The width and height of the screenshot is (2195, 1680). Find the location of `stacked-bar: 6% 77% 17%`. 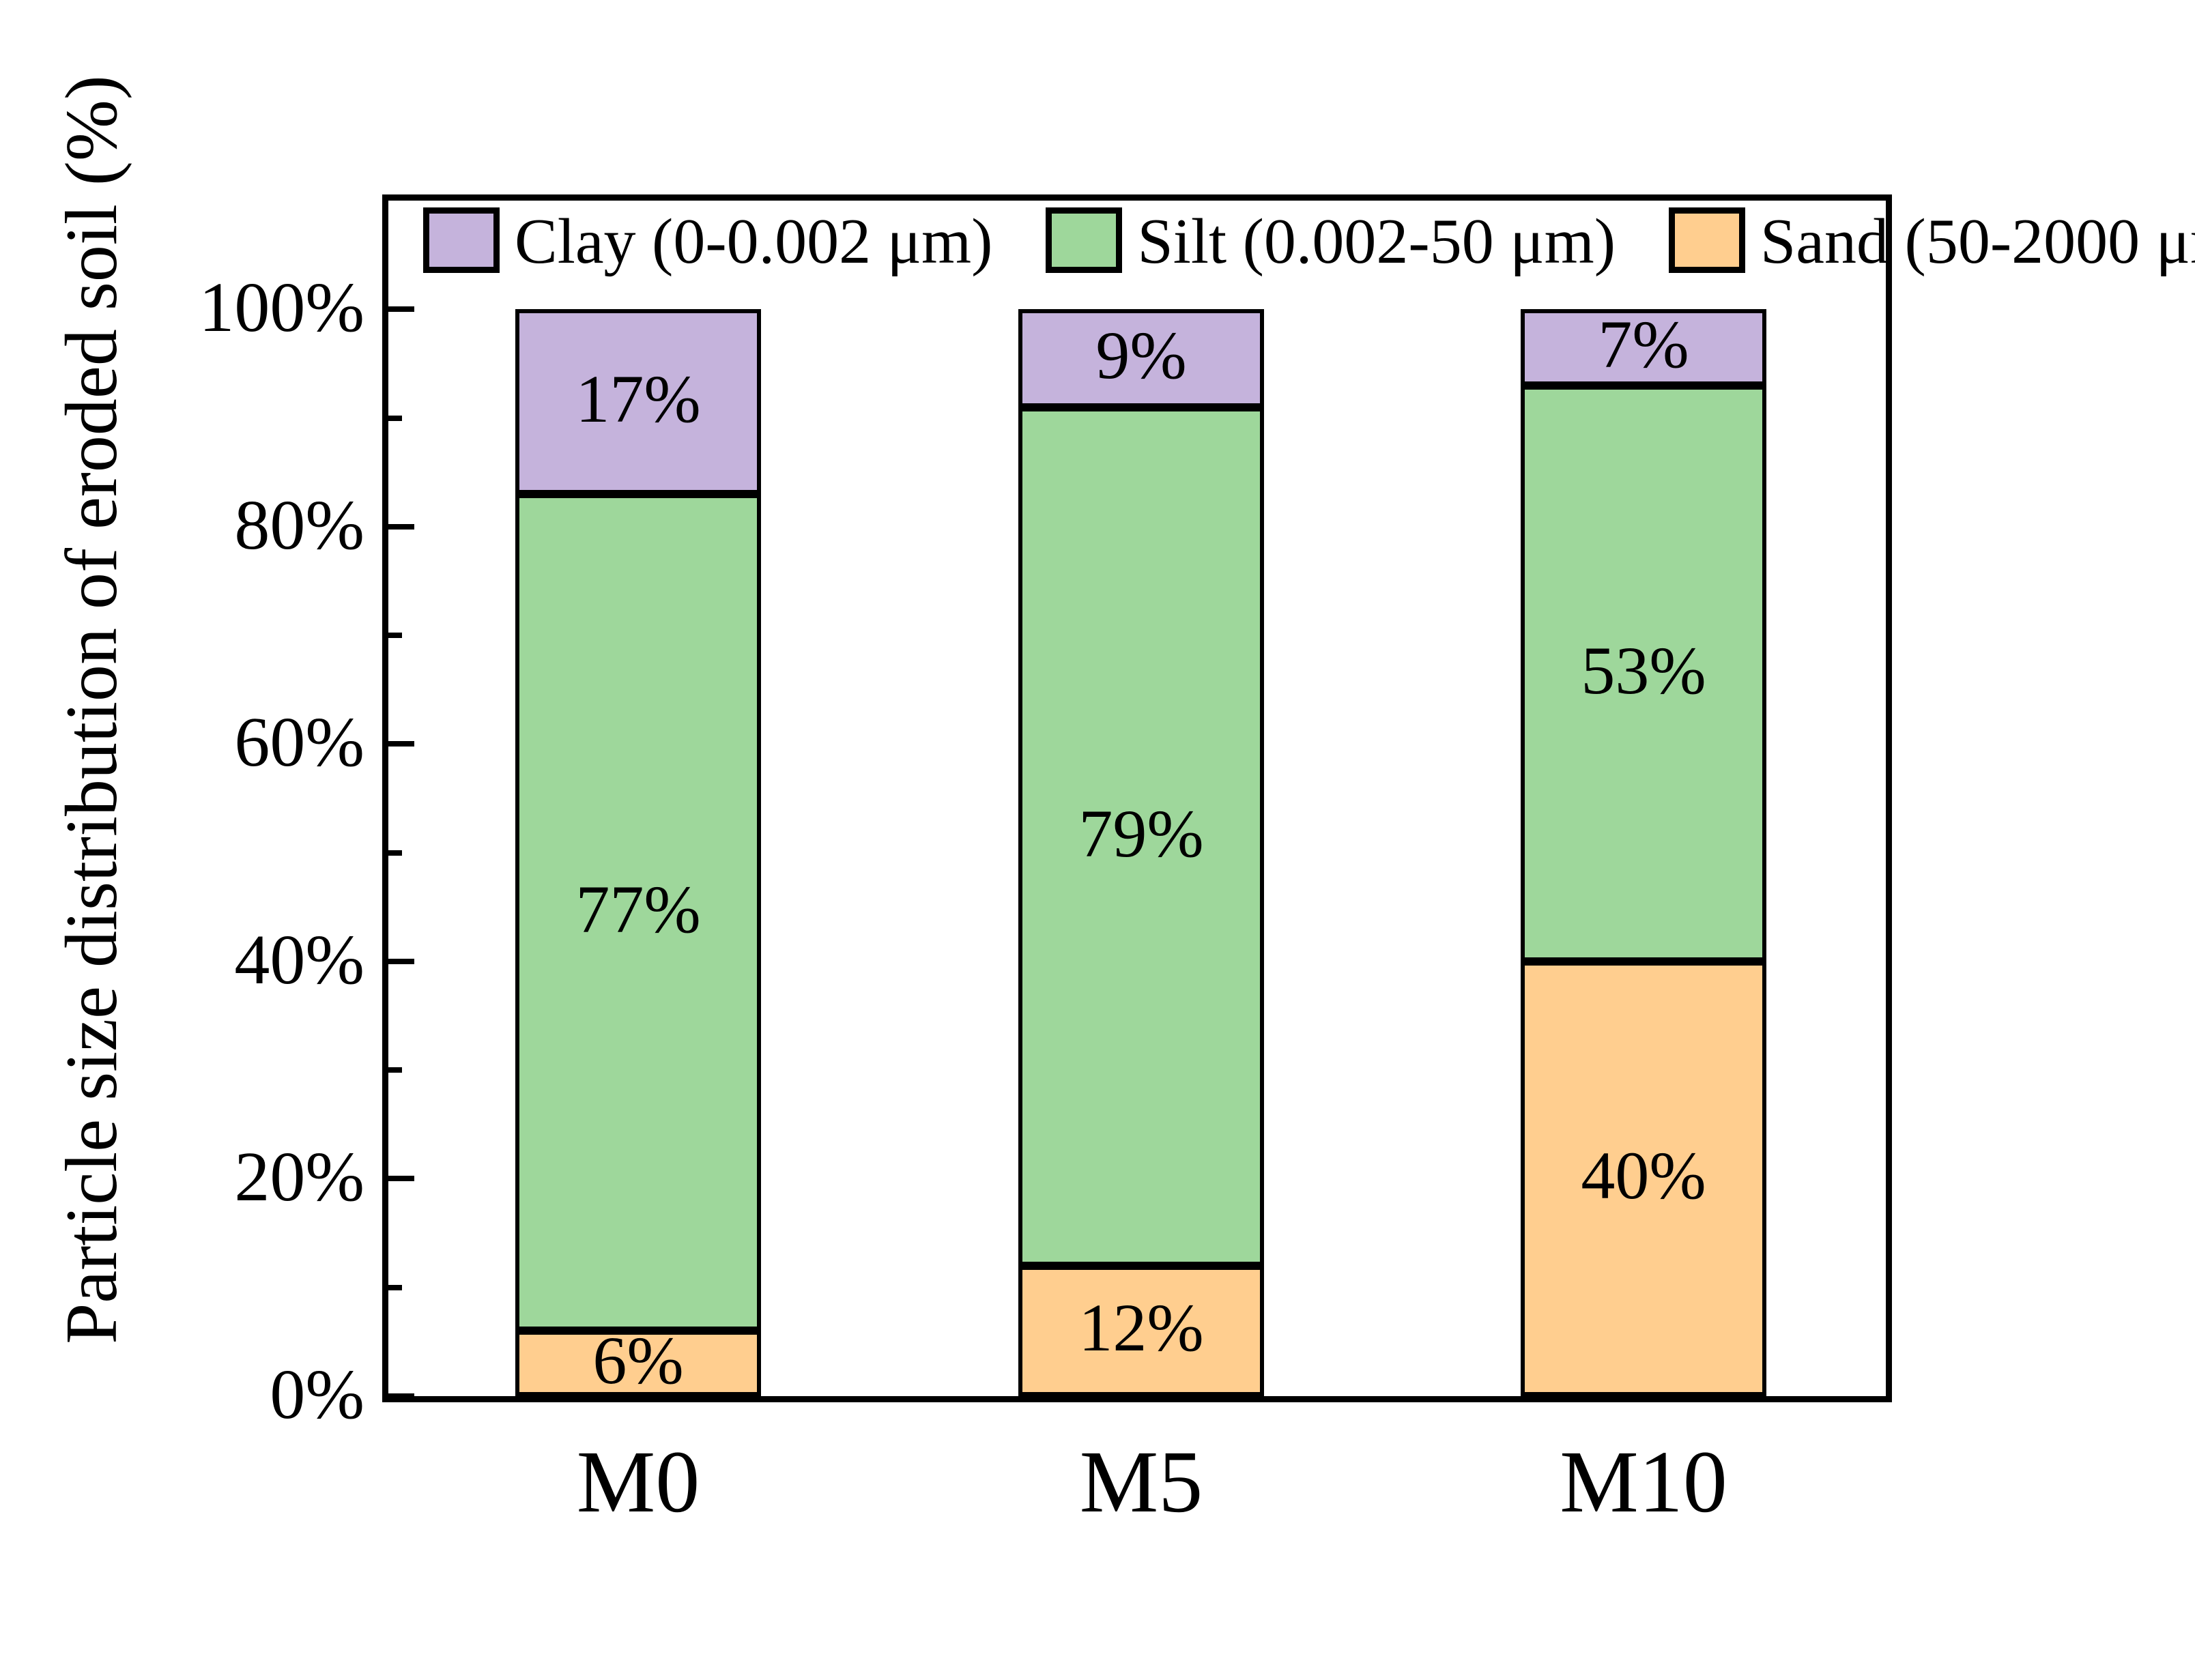

stacked-bar: 6% 77% 17% is located at coordinates (638, 798).